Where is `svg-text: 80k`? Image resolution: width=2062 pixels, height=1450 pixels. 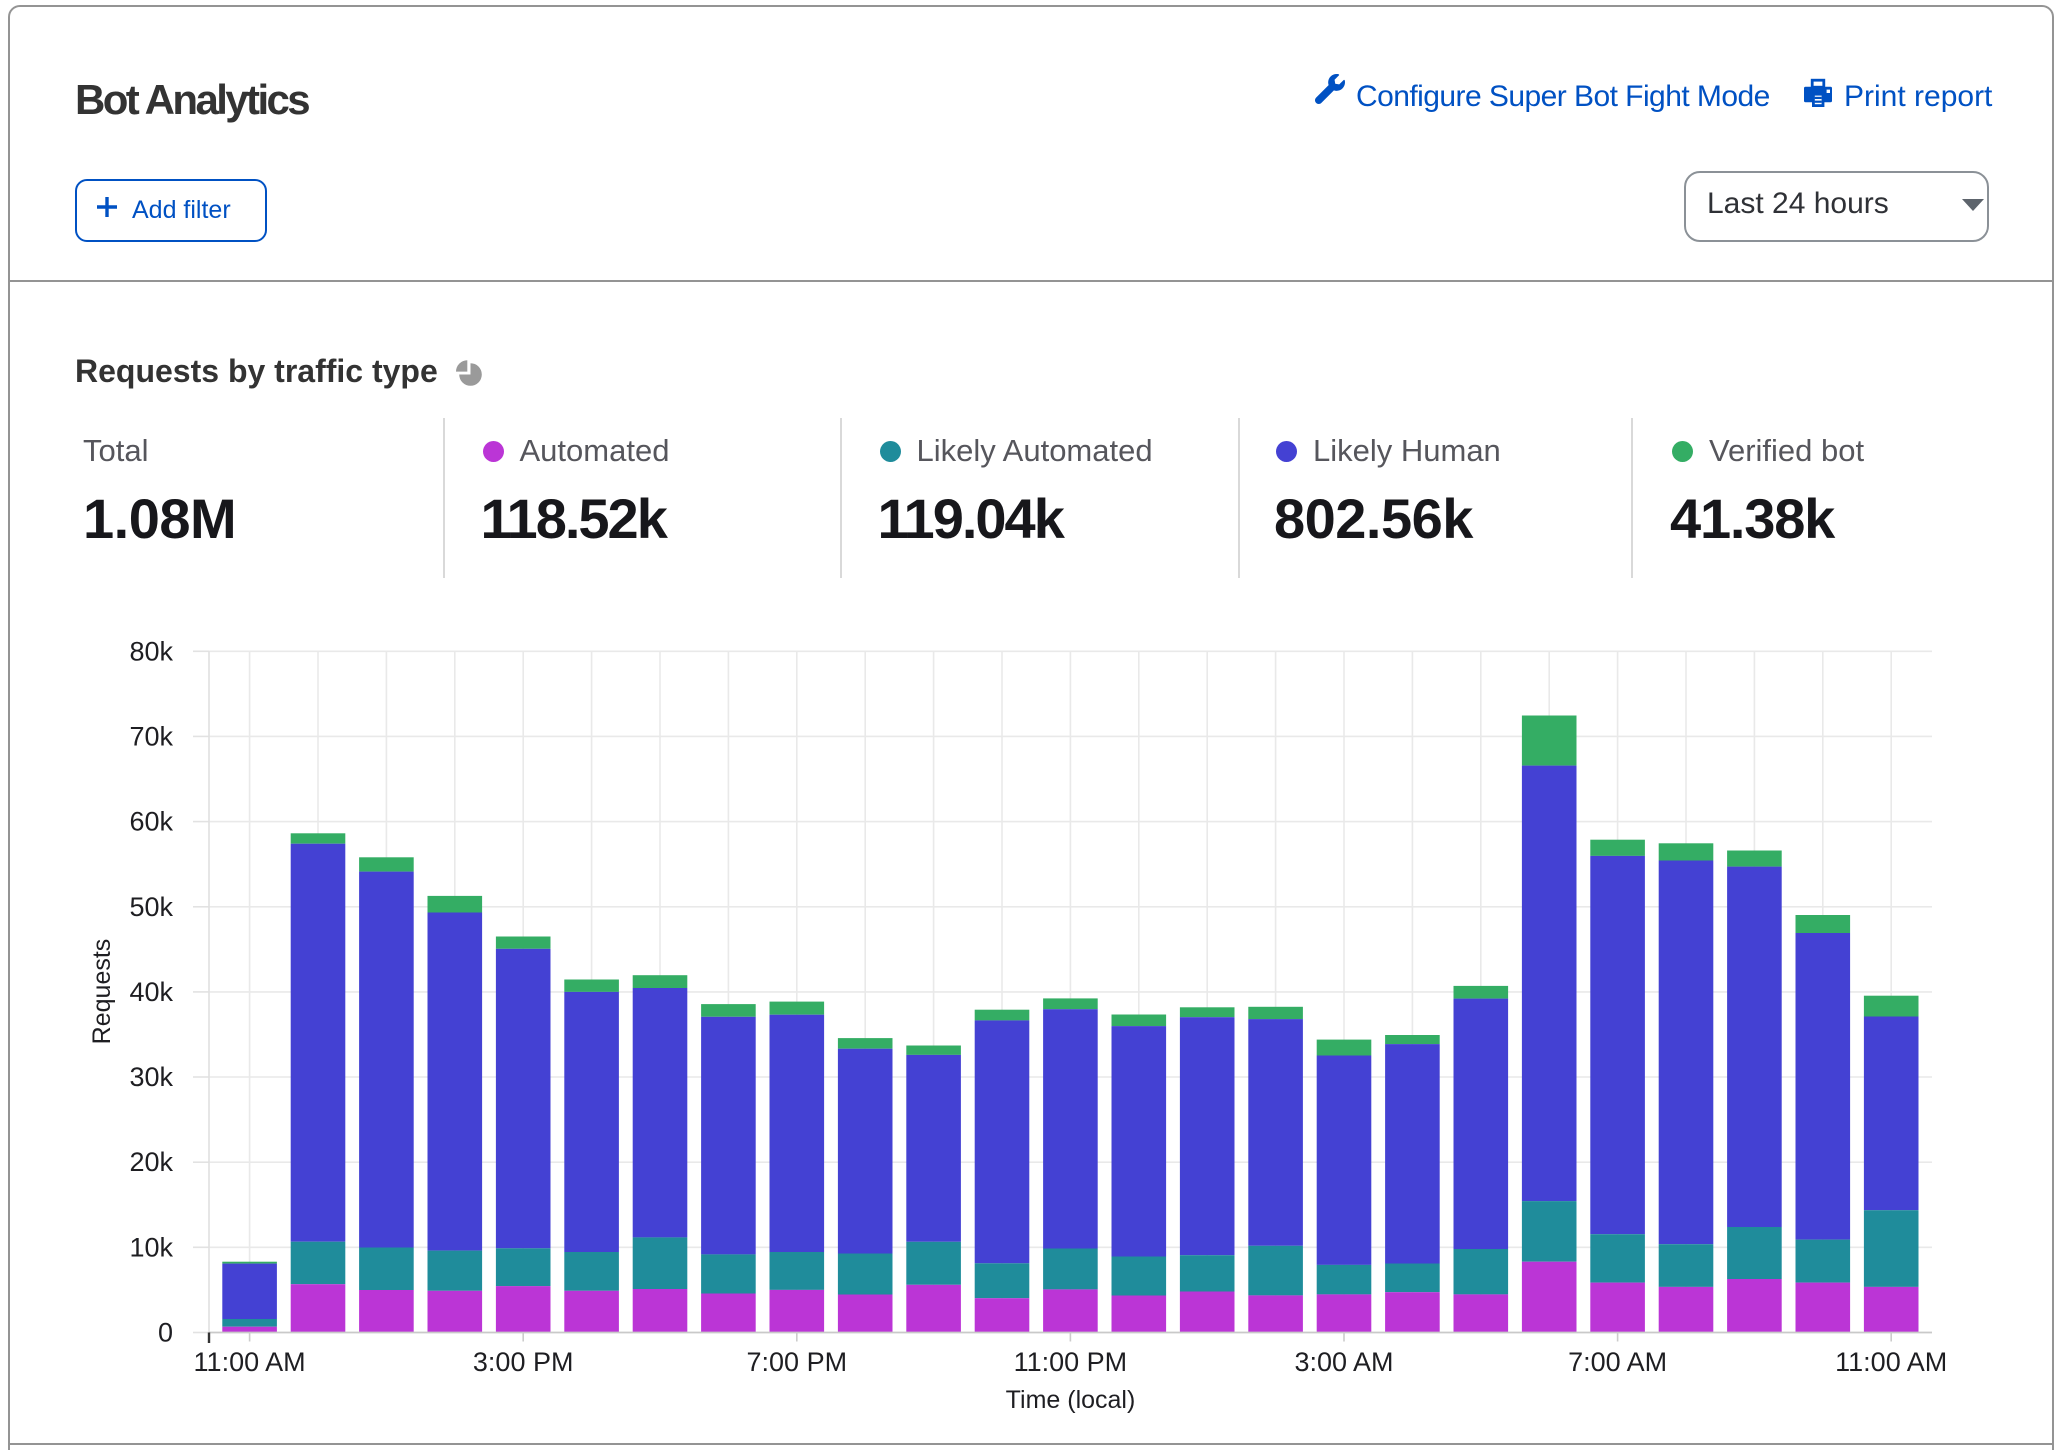 svg-text: 80k is located at coordinates (151, 651).